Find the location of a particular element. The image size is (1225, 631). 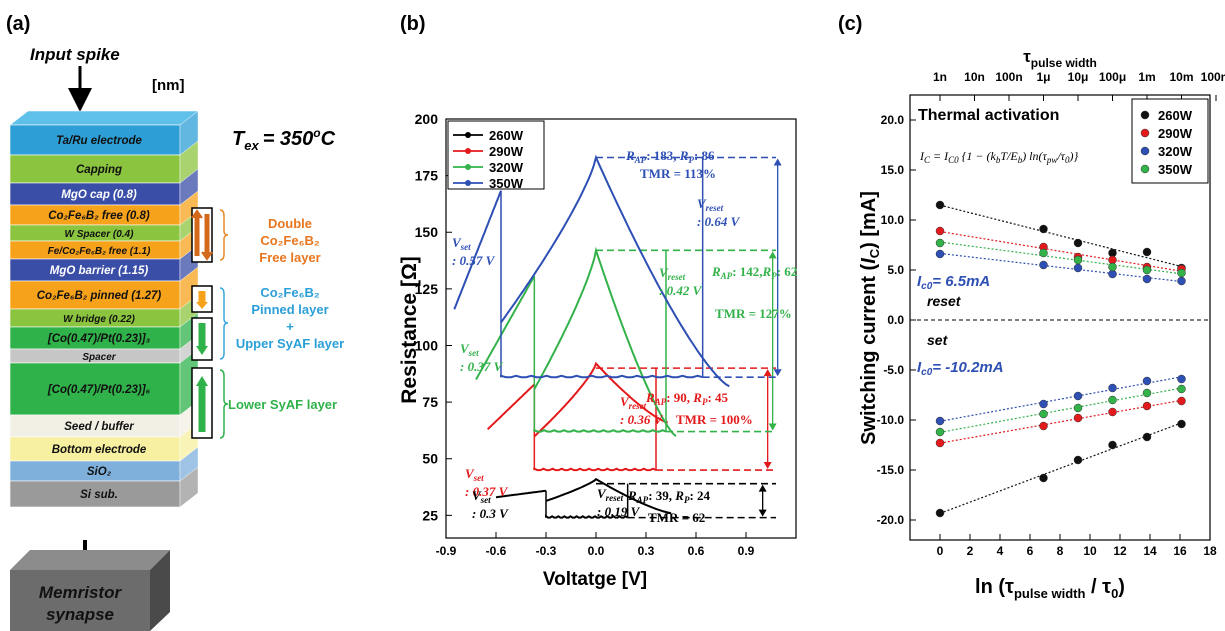

memristor-label-1: Memristor is located at coordinates (81, 592).